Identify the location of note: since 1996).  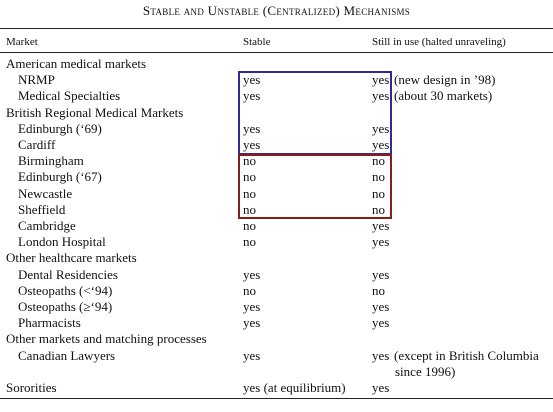
(425, 371).